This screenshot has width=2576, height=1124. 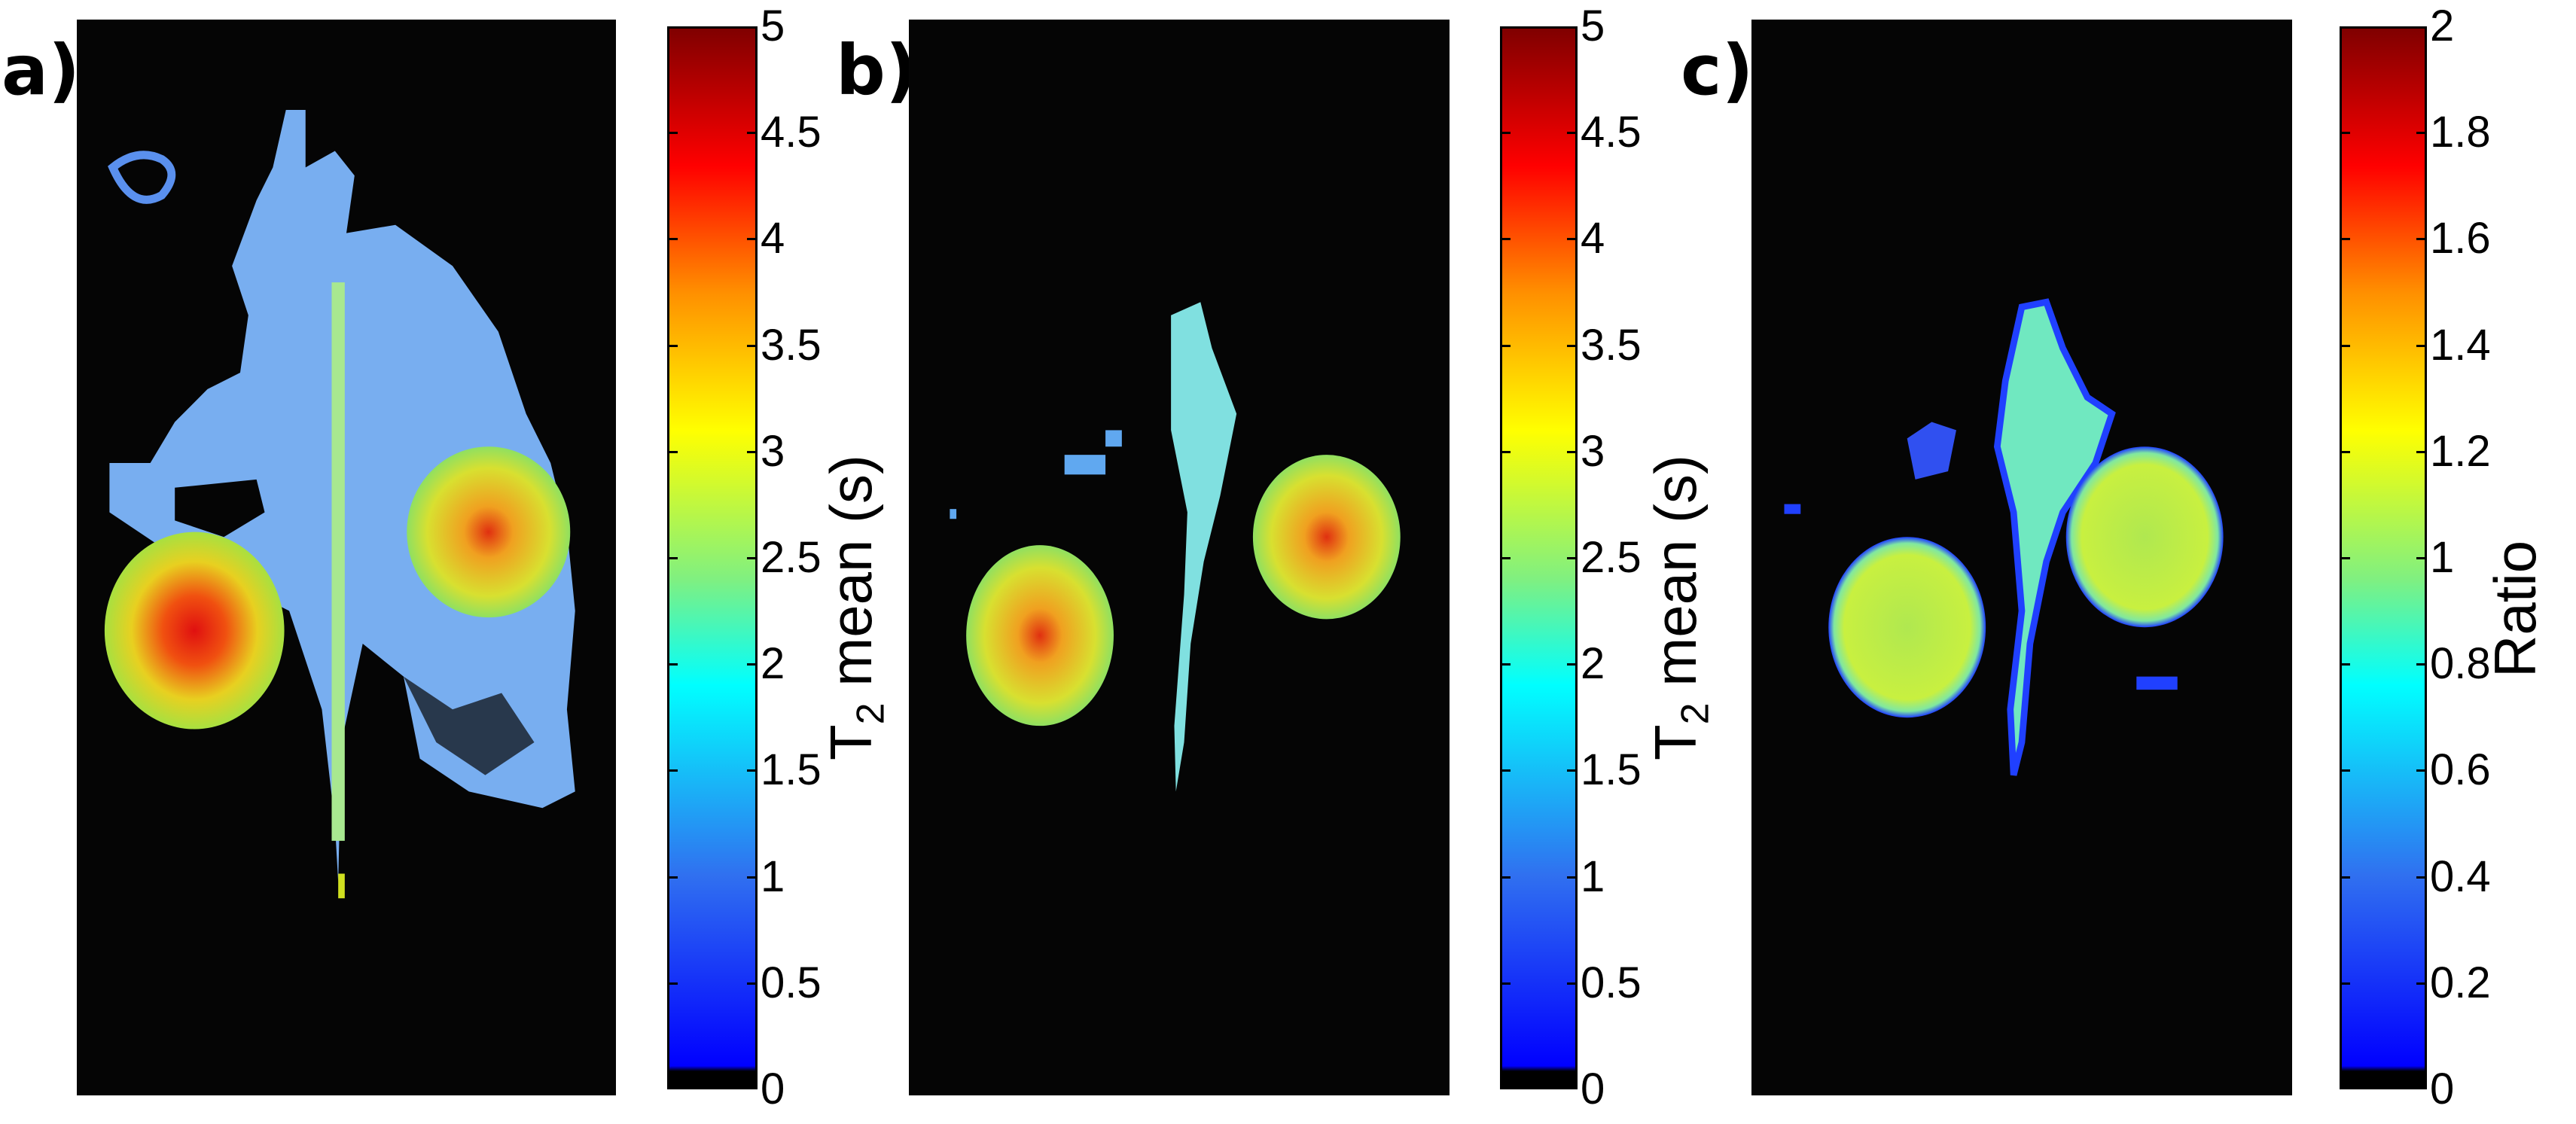 What do you see at coordinates (1611, 345) in the screenshot?
I see `colorbar-tick-label: 3.5` at bounding box center [1611, 345].